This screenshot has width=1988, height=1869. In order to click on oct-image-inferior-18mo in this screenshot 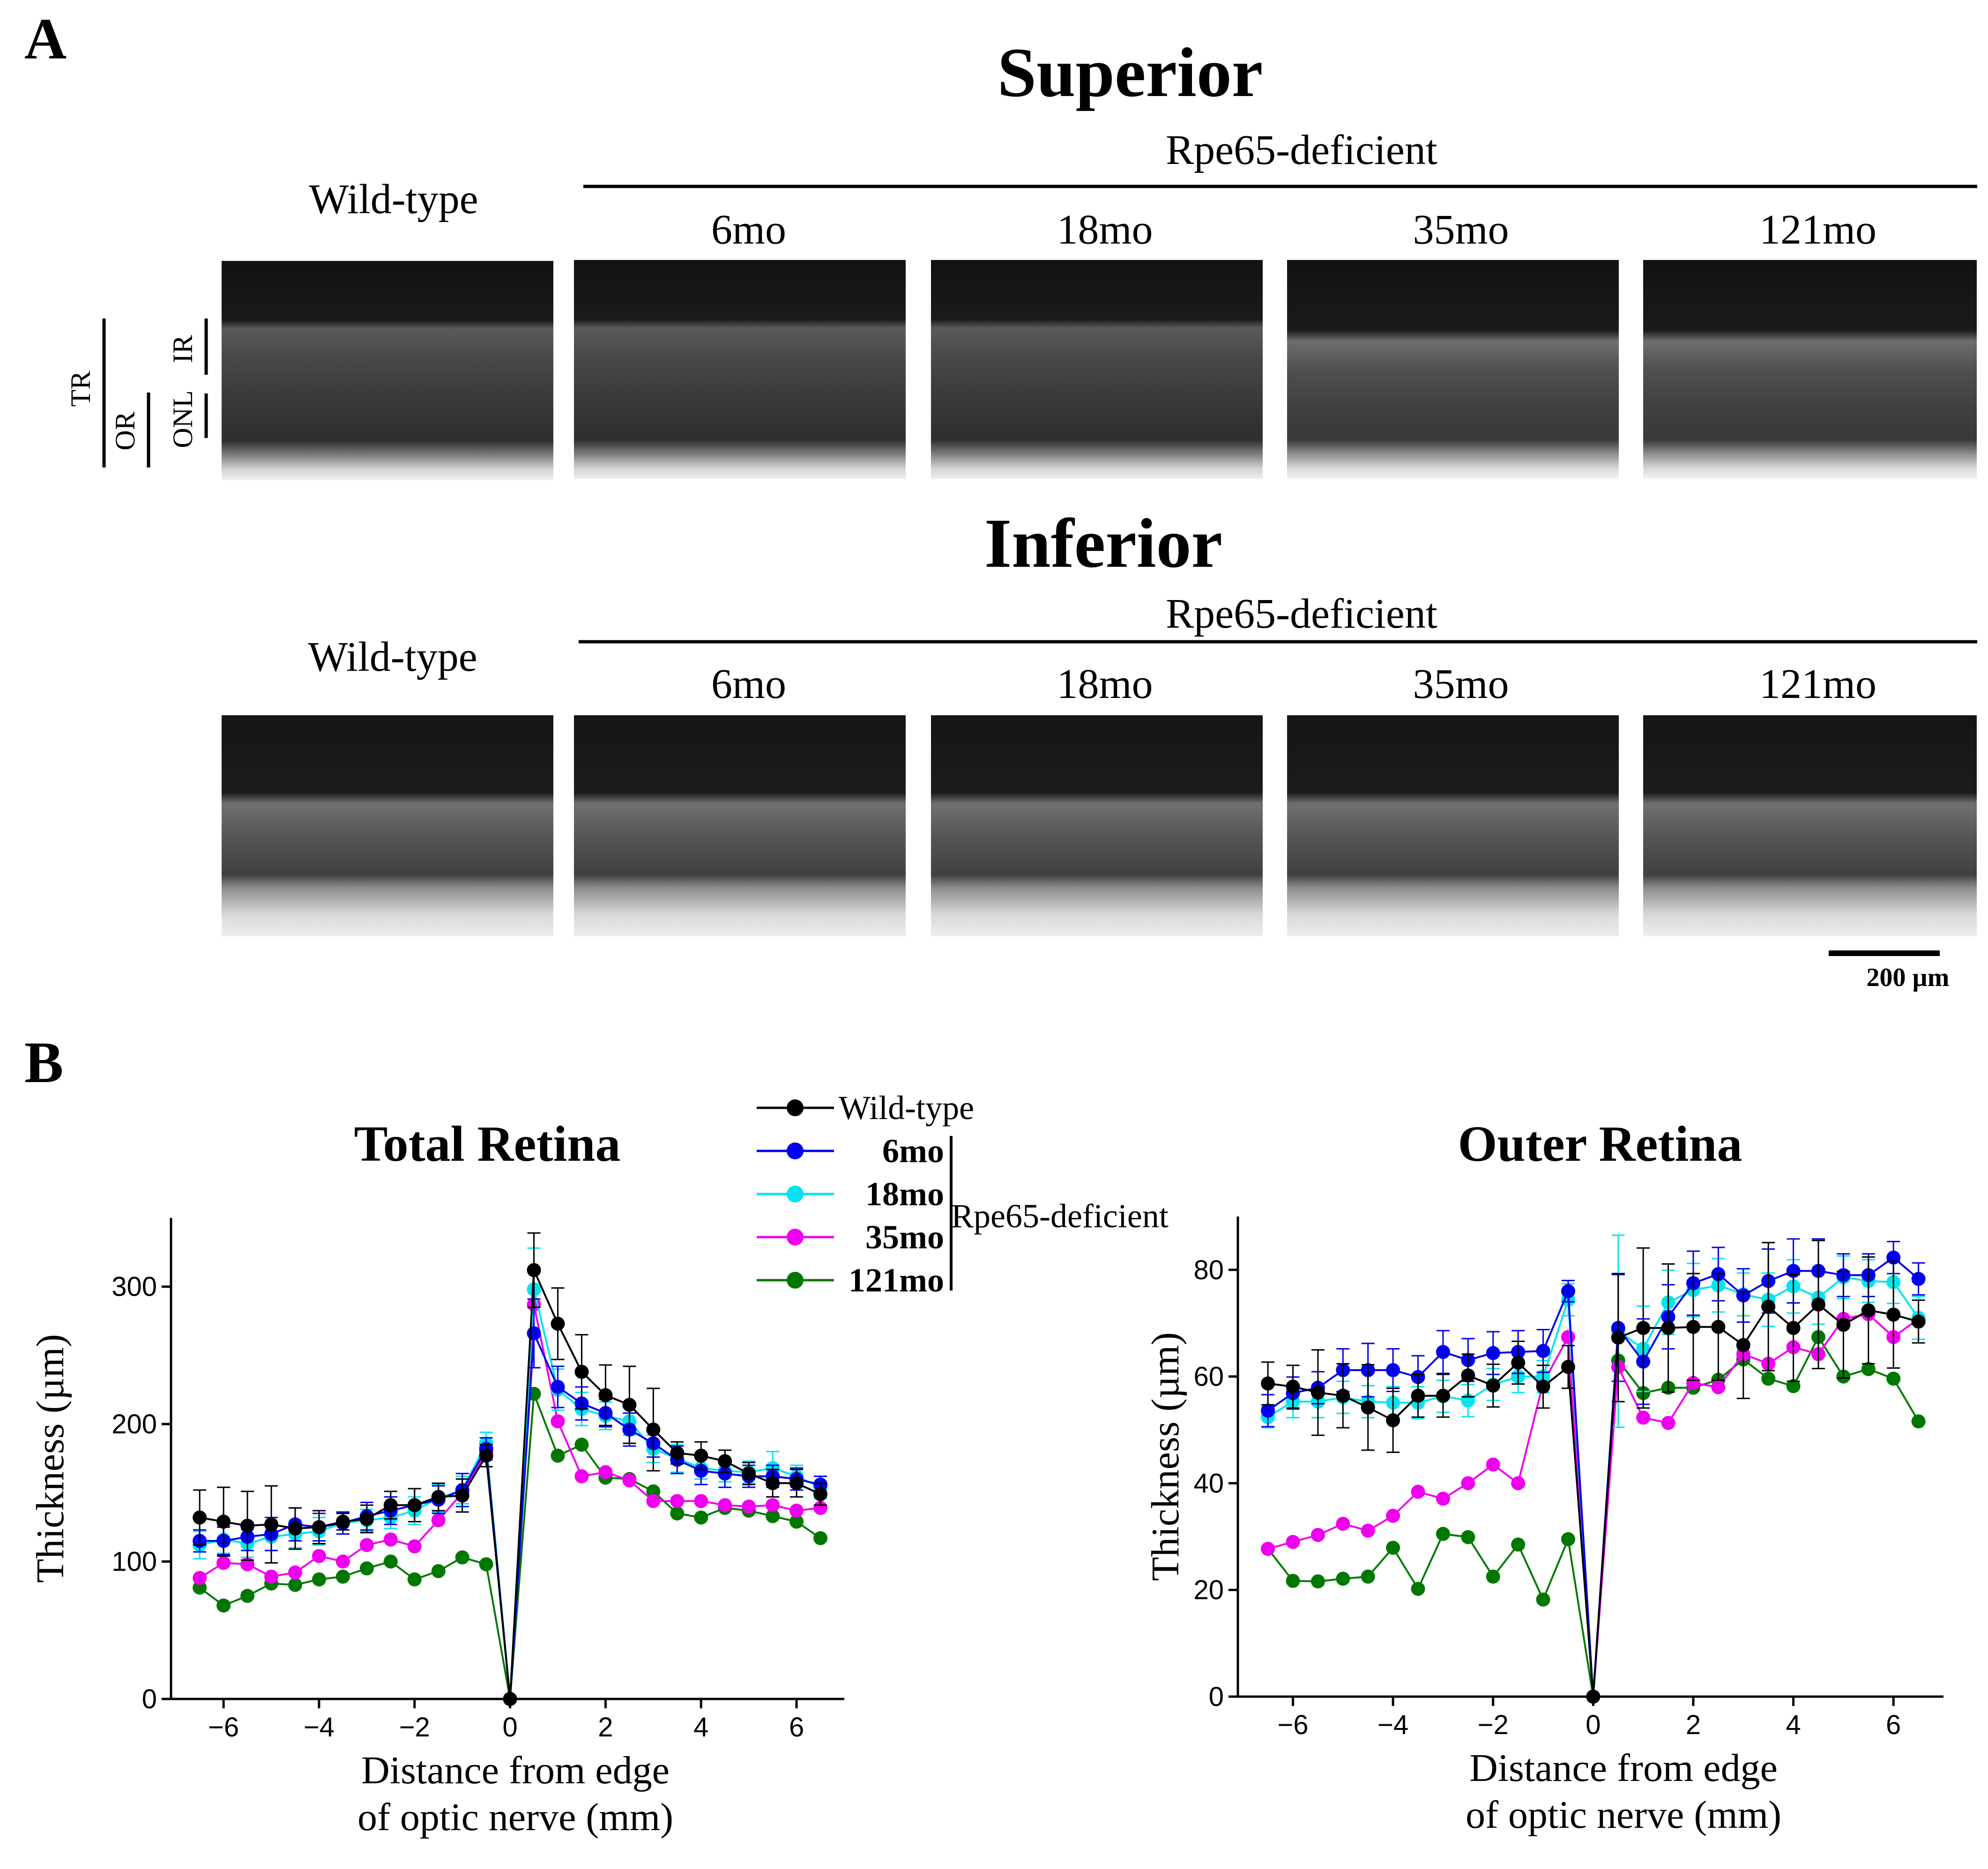, I will do `click(1097, 825)`.